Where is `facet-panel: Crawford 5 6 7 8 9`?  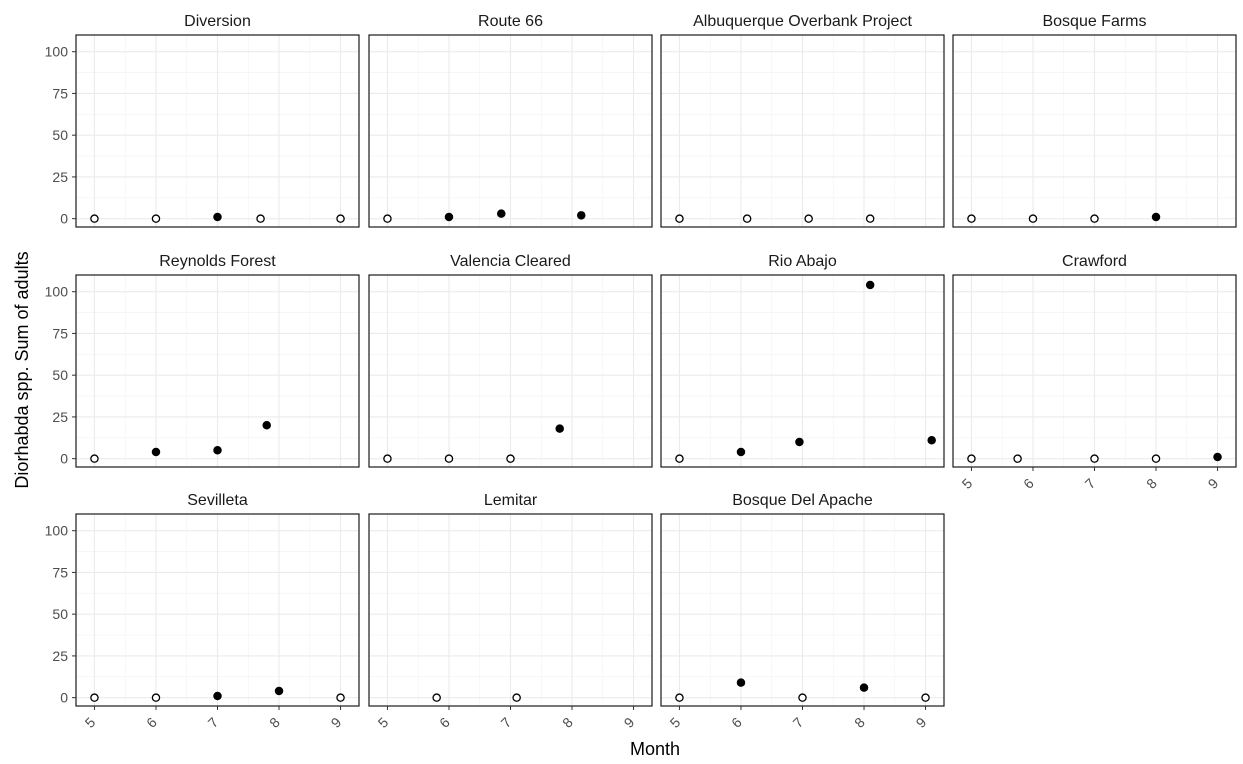 facet-panel: Crawford 5 6 7 8 9 is located at coordinates (1094, 372).